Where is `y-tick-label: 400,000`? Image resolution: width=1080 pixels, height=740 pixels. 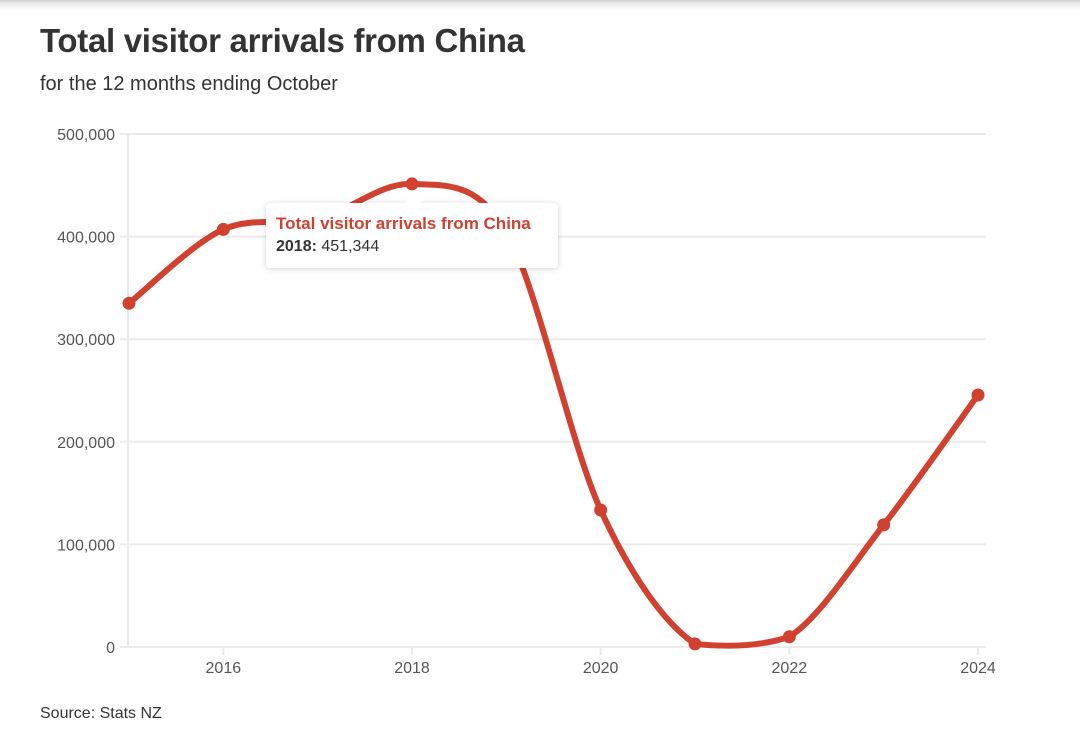 y-tick-label: 400,000 is located at coordinates (86, 238).